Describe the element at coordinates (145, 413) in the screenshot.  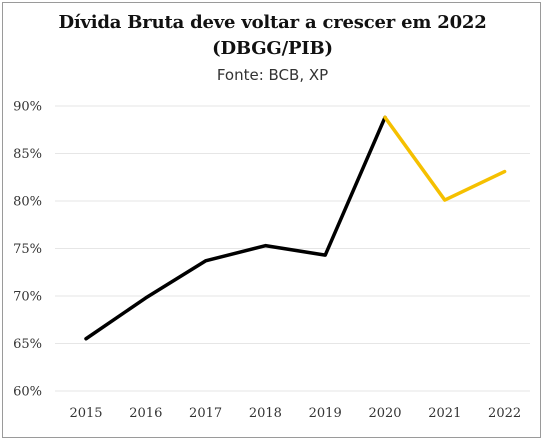
I see `x-tick-label: 2016` at that location.